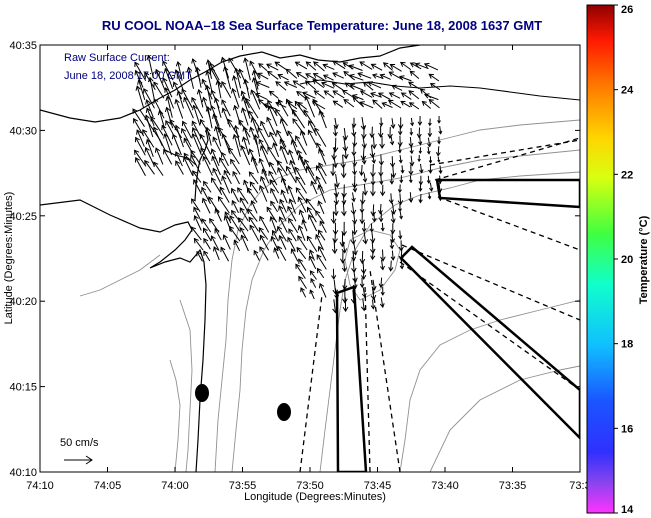 The image size is (651, 518). I want to click on x-tick-label: 73:45, so click(378, 486).